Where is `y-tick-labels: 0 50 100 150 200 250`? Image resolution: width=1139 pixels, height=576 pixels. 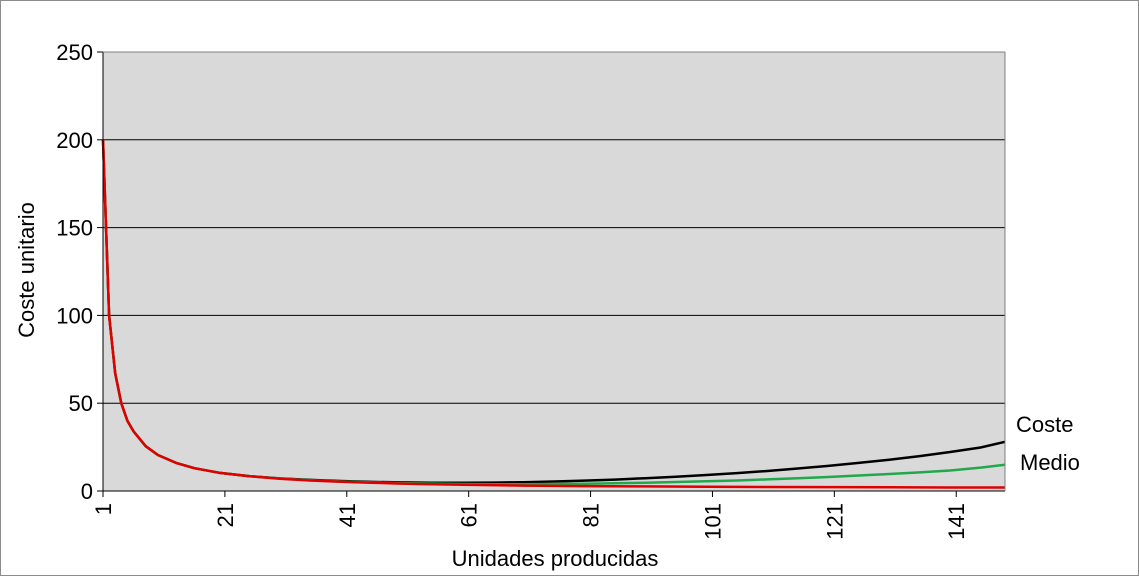
y-tick-labels: 0 50 100 150 200 250 is located at coordinates (74, 272).